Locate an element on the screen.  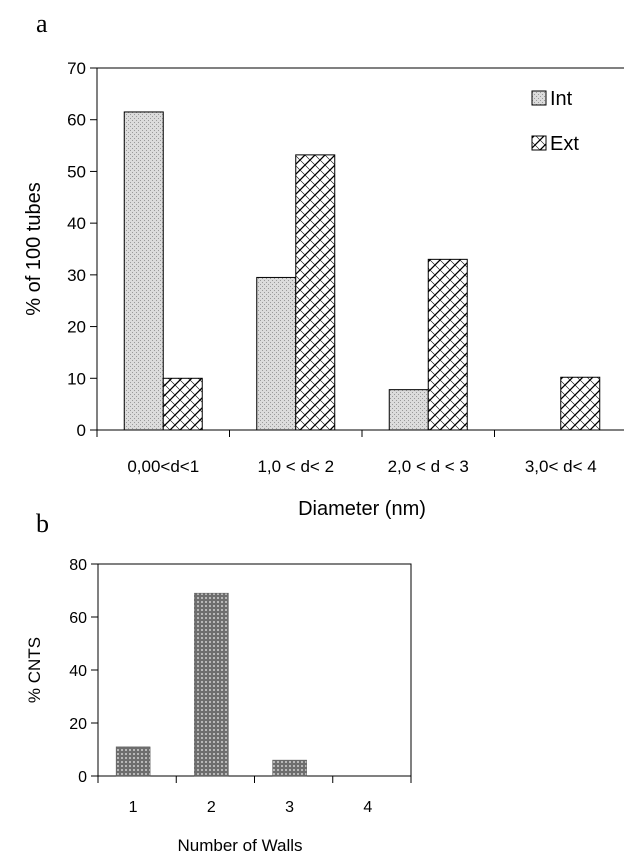
chart-b-x-tick-label: 1 is located at coordinates (133, 807).